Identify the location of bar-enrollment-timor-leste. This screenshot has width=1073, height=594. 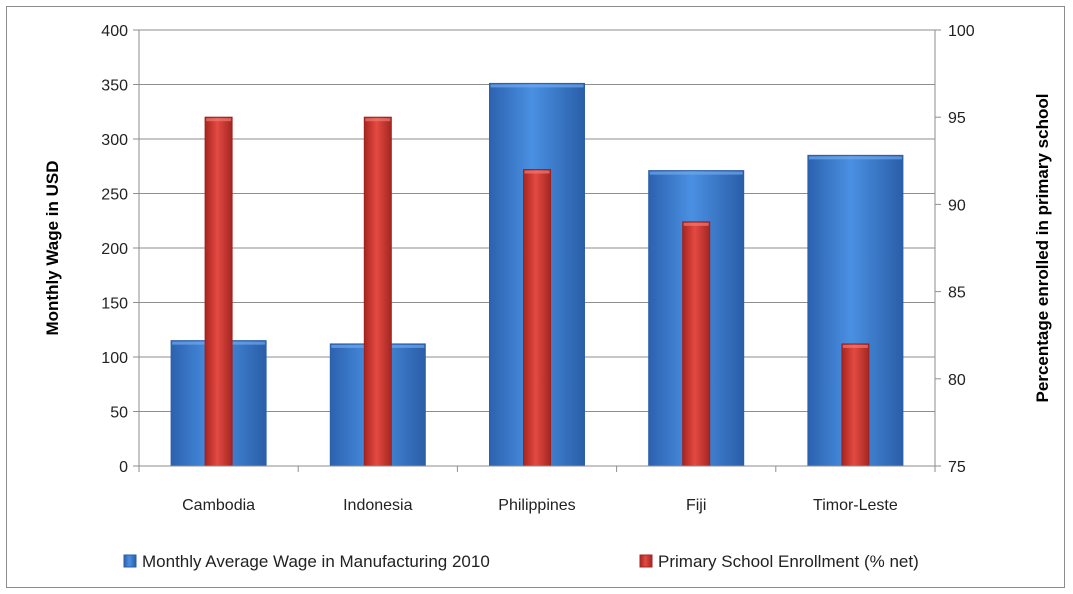
(855, 405).